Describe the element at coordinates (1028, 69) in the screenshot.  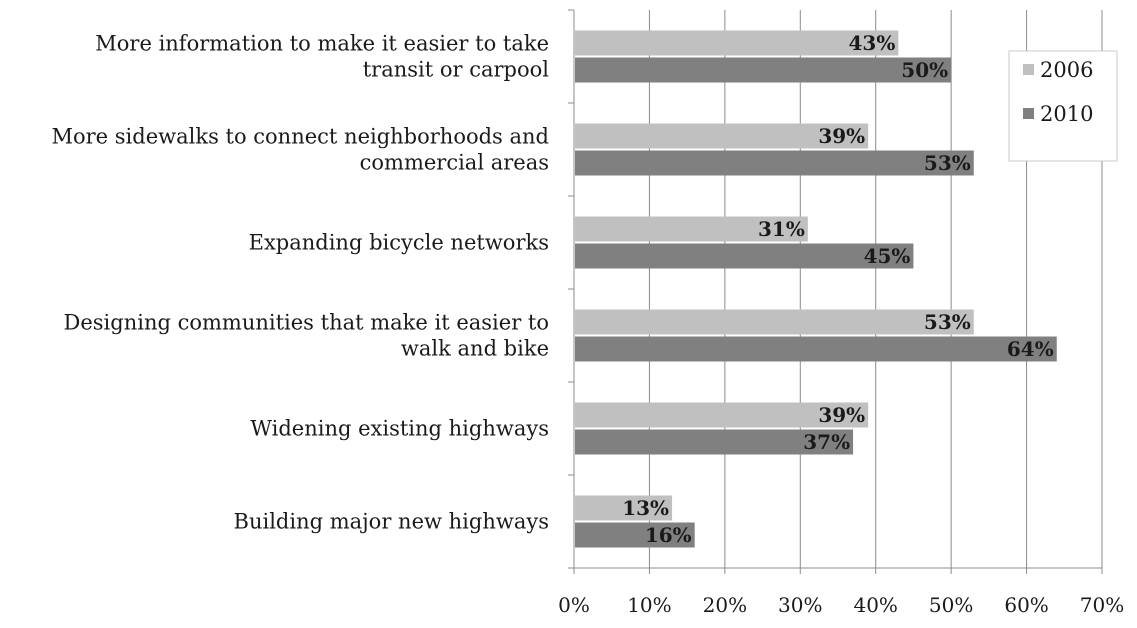
I see `legend-swatch-2006` at that location.